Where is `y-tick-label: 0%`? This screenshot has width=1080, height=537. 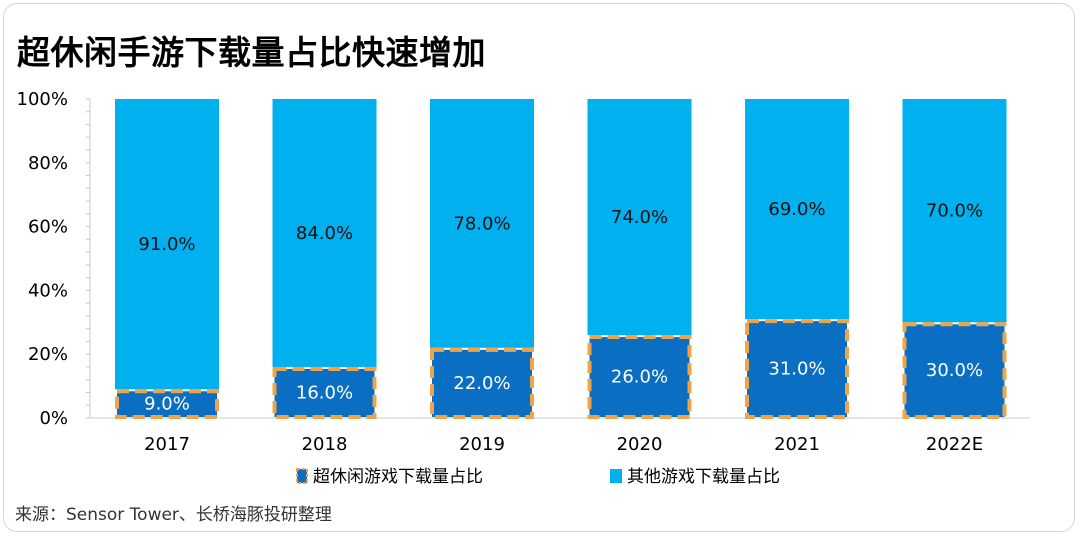
y-tick-label: 0% is located at coordinates (53, 418).